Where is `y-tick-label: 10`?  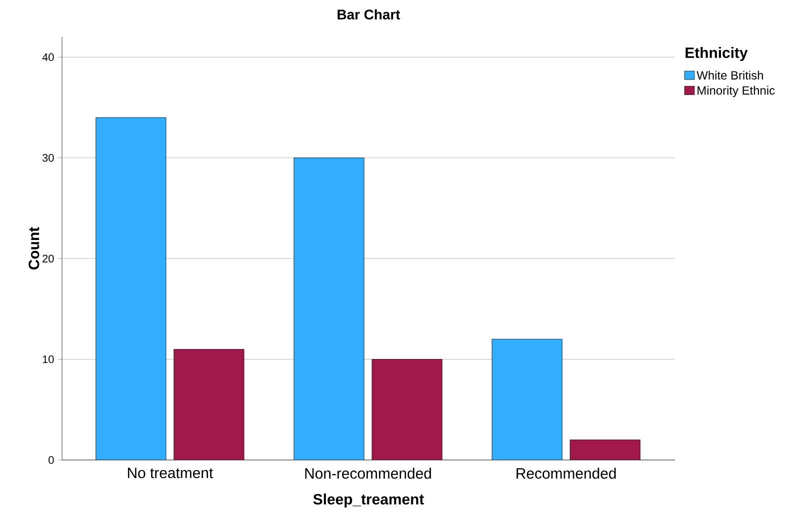 y-tick-label: 10 is located at coordinates (48, 359).